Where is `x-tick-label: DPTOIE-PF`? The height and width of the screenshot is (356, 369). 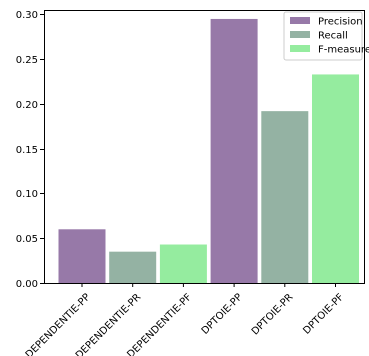 x-tick-label: DPTOIE-PF is located at coordinates (323, 314).